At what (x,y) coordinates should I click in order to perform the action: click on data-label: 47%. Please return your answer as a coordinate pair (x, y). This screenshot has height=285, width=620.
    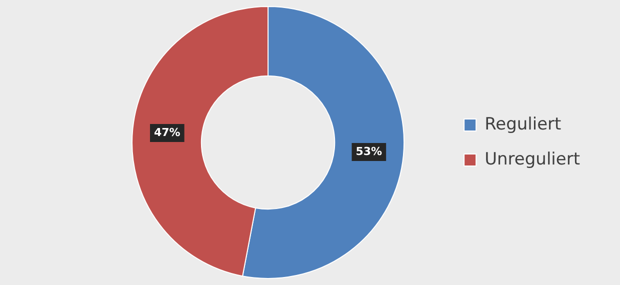
    Looking at the image, I should click on (167, 132).